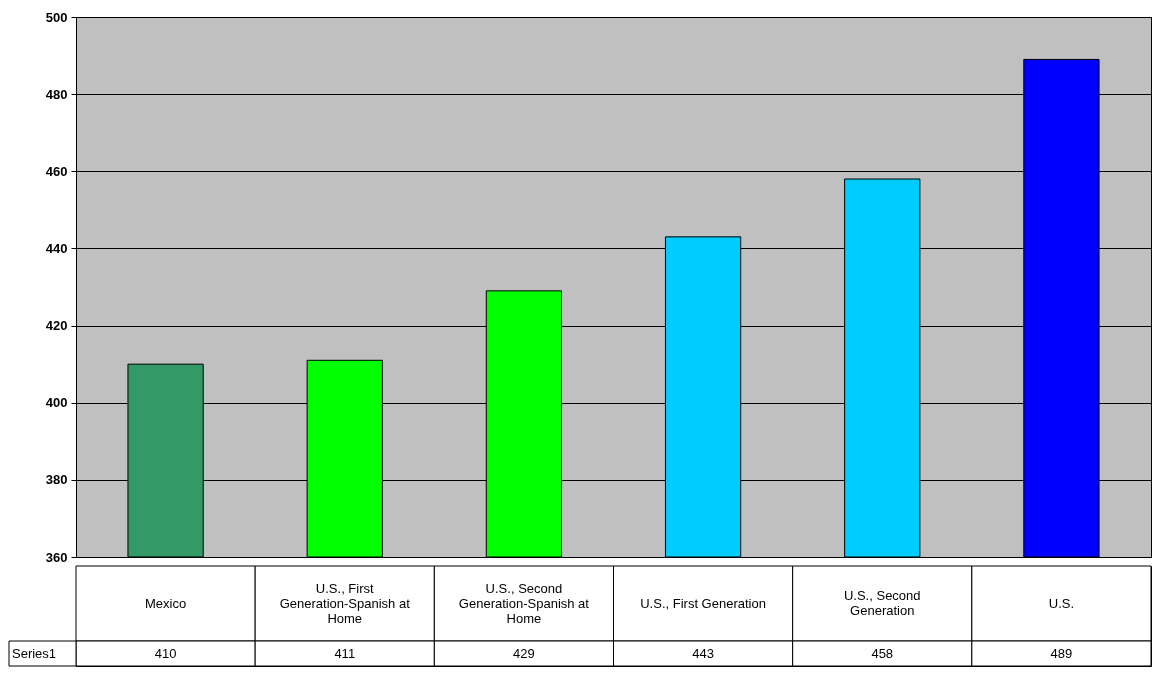 The image size is (1166, 681). What do you see at coordinates (56, 326) in the screenshot?
I see `y-tick-label: 420` at bounding box center [56, 326].